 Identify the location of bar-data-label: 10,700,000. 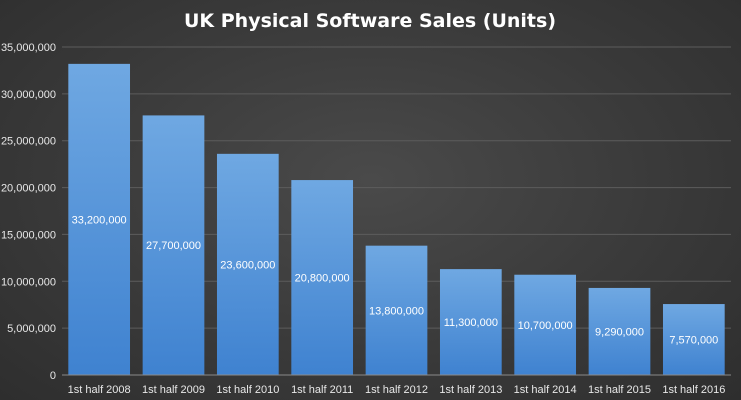
(545, 326).